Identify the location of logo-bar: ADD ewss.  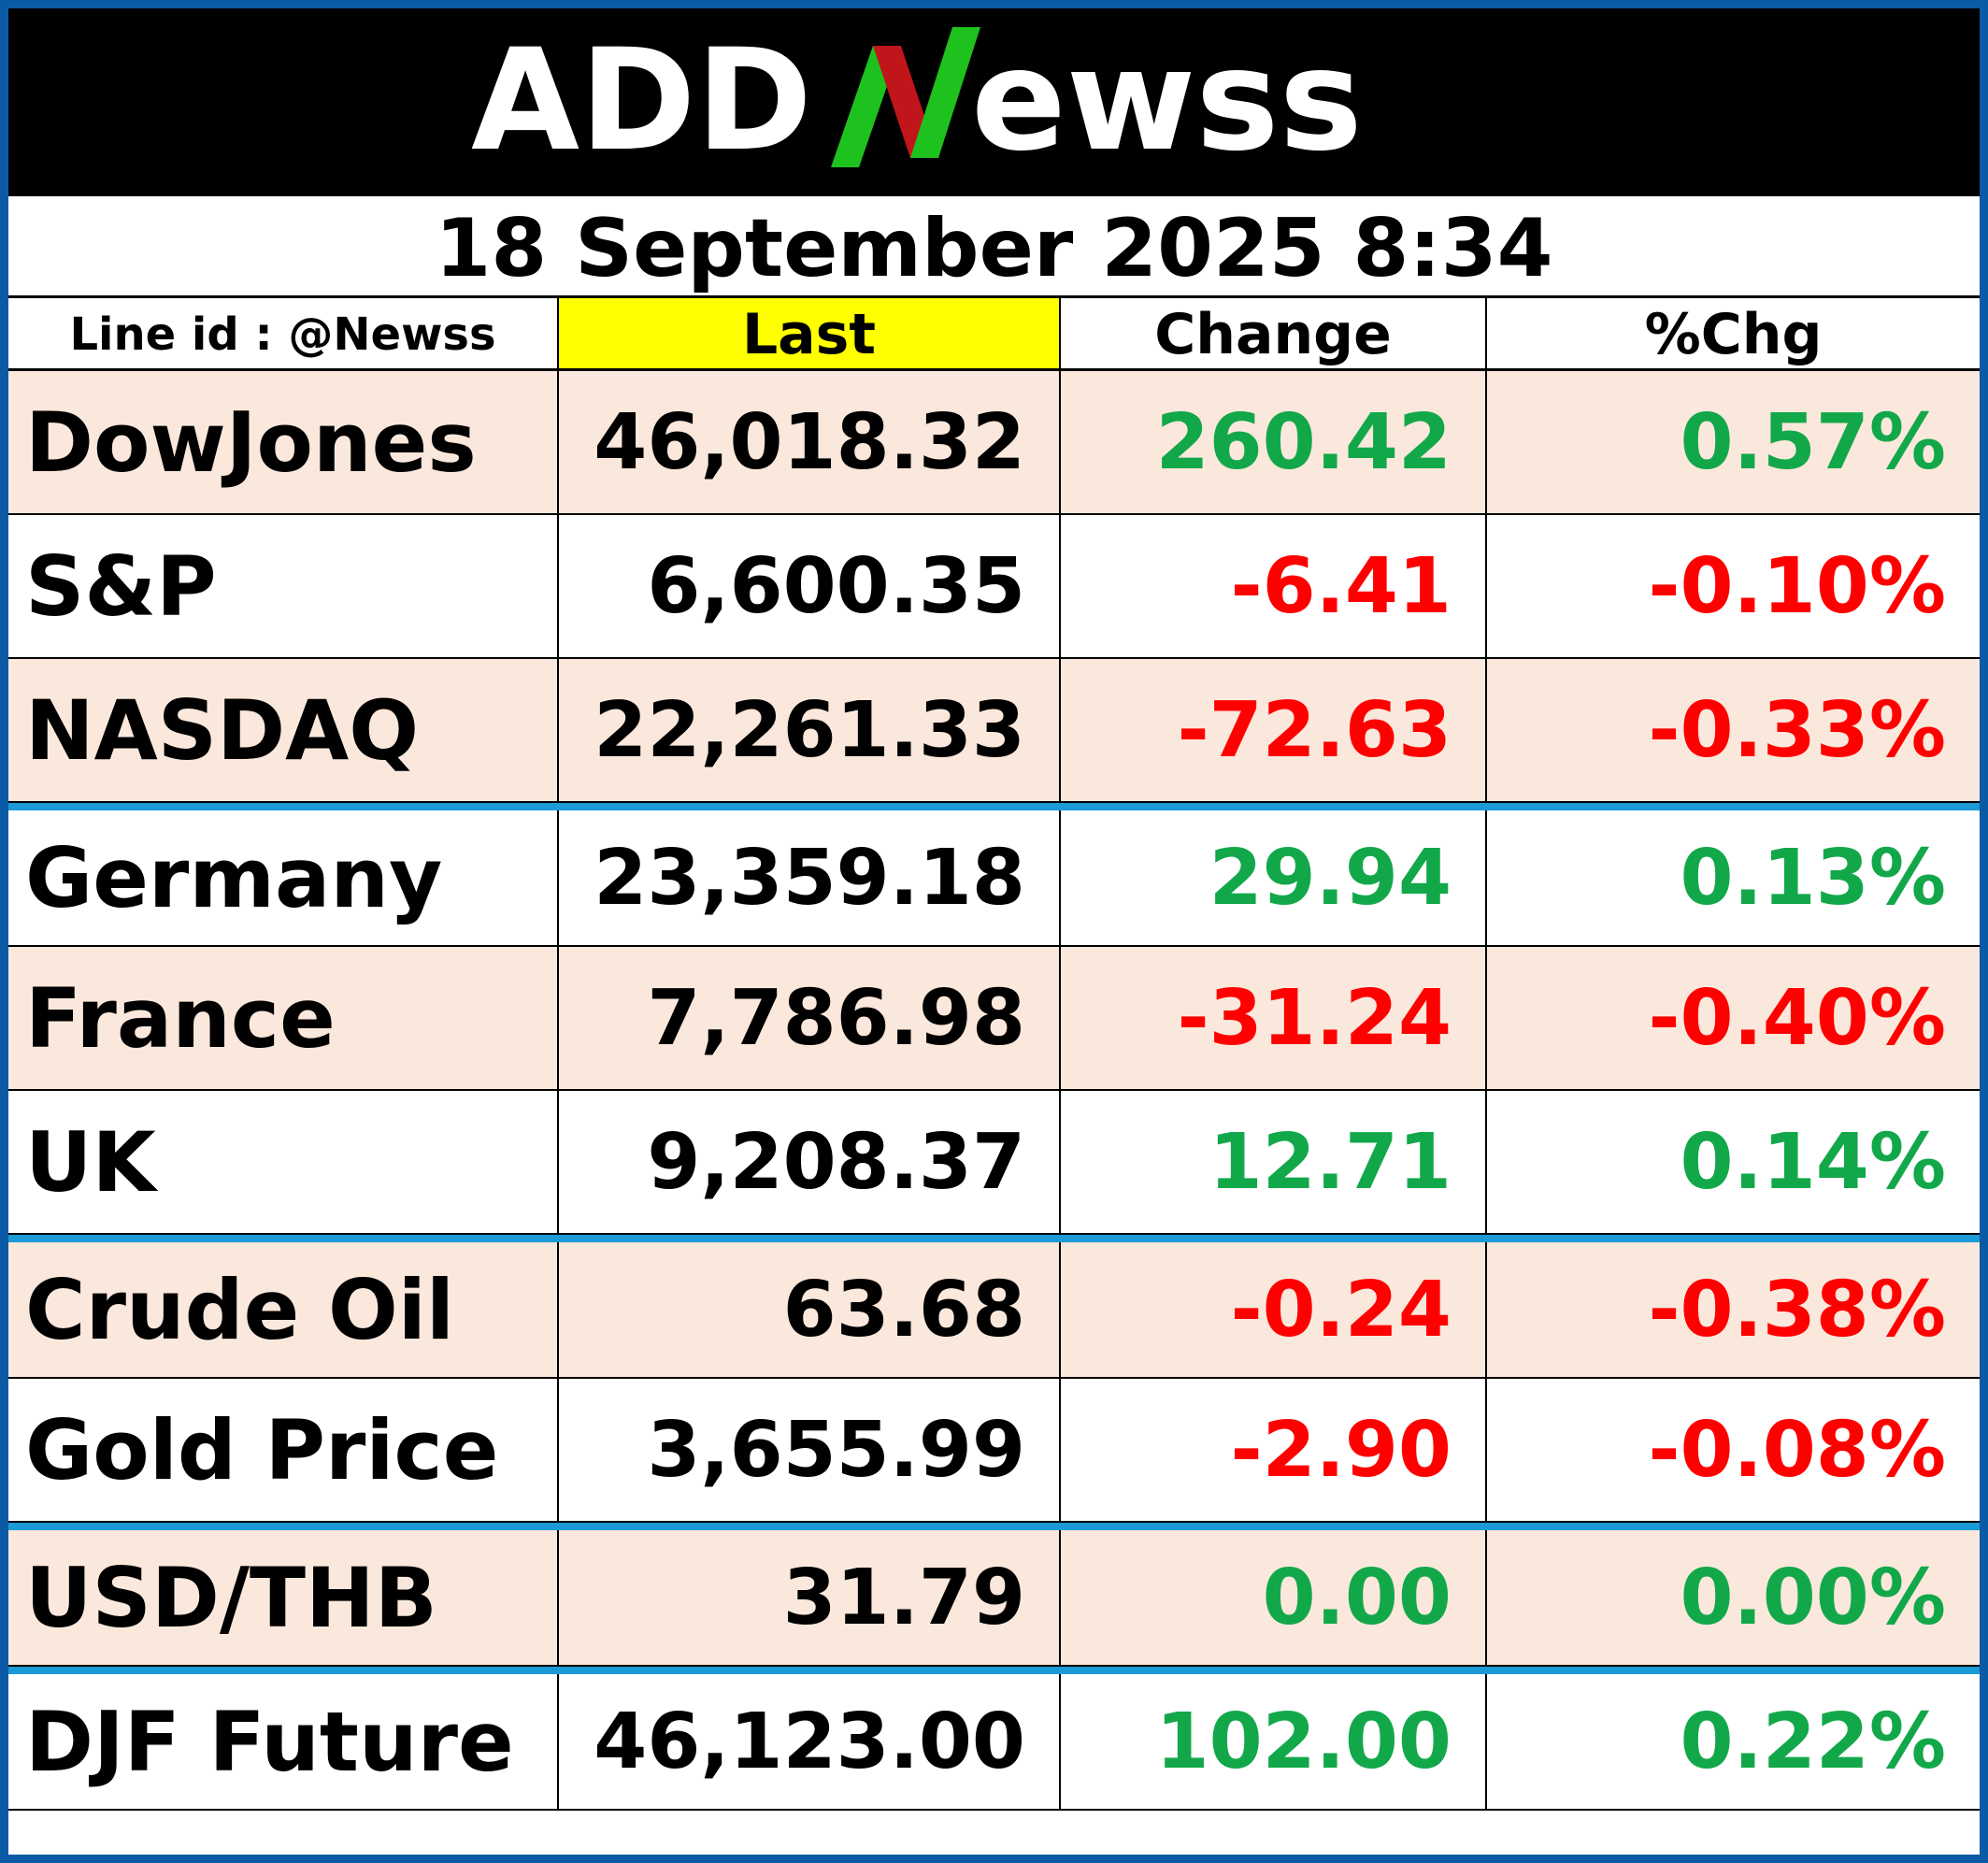
(994, 101).